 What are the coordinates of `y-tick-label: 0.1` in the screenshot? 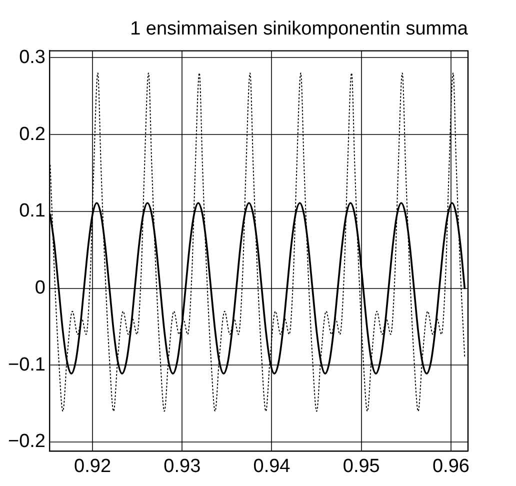 It's located at (32, 211).